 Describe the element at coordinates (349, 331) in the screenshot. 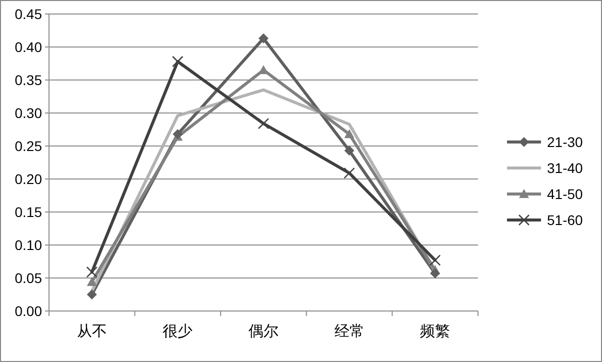

I see `x-tick-label: 经常` at that location.